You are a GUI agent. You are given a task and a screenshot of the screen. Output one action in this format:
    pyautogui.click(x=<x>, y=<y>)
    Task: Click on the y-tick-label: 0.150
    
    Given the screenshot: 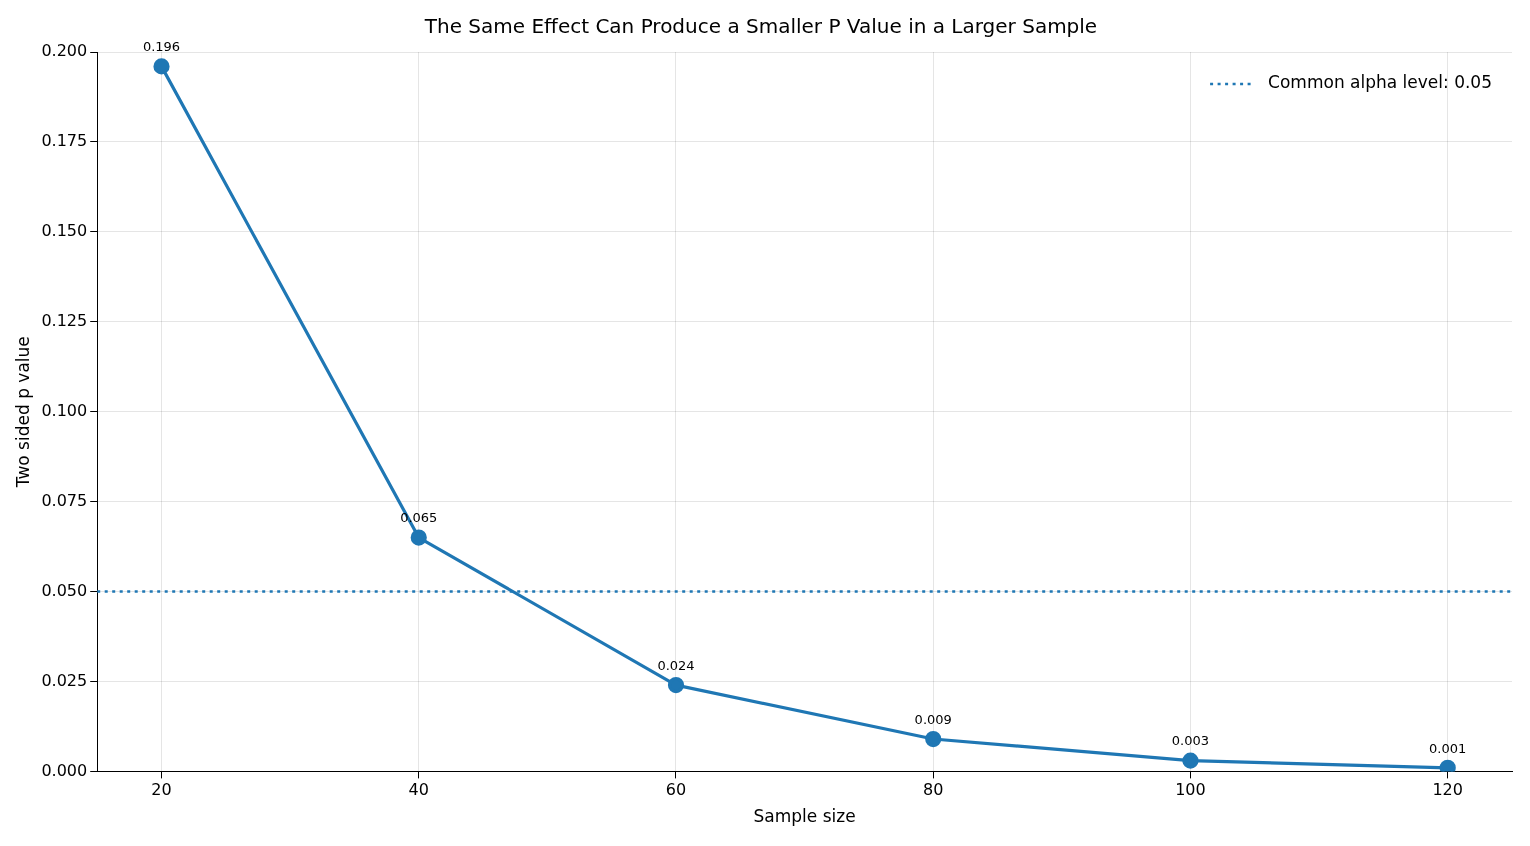 What is the action you would take?
    pyautogui.click(x=64, y=231)
    